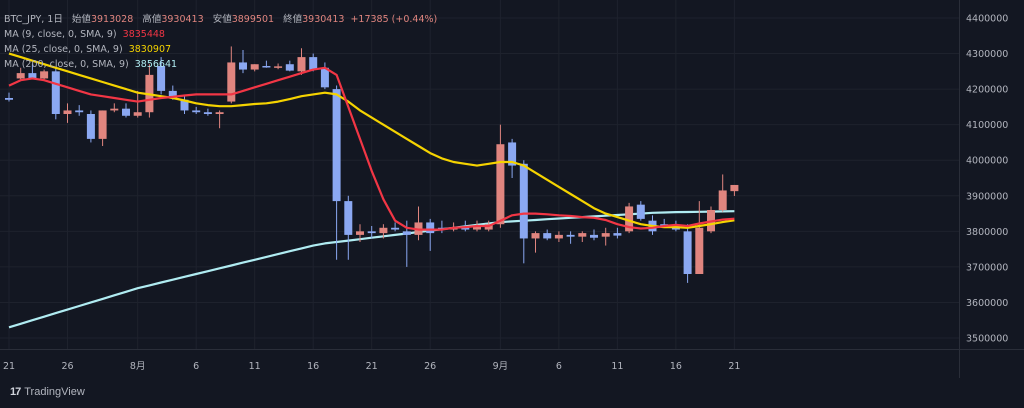 Image resolution: width=1024 pixels, height=408 pixels. I want to click on price-tick-label: 3700000, so click(987, 267).